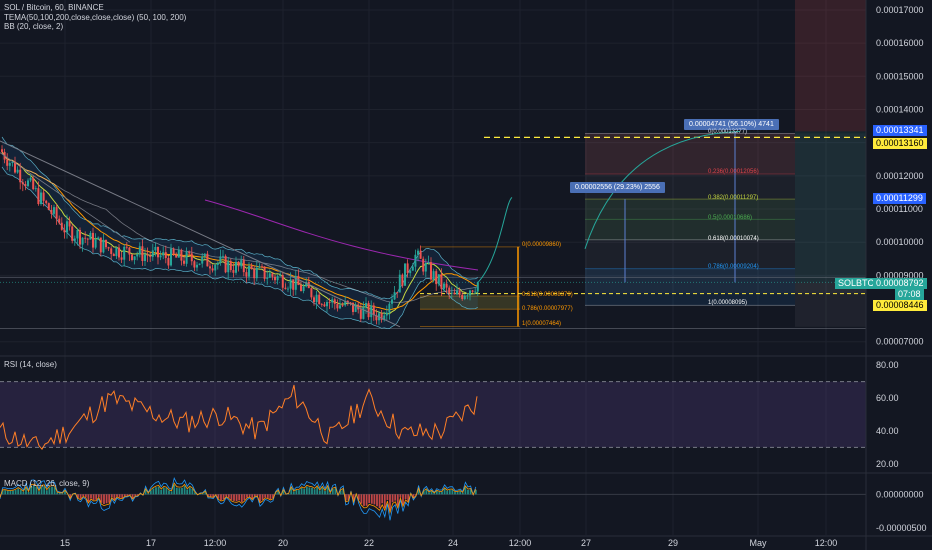 This screenshot has height=550, width=932. What do you see at coordinates (887, 464) in the screenshot?
I see `rsi-tick-label: 20.00` at bounding box center [887, 464].